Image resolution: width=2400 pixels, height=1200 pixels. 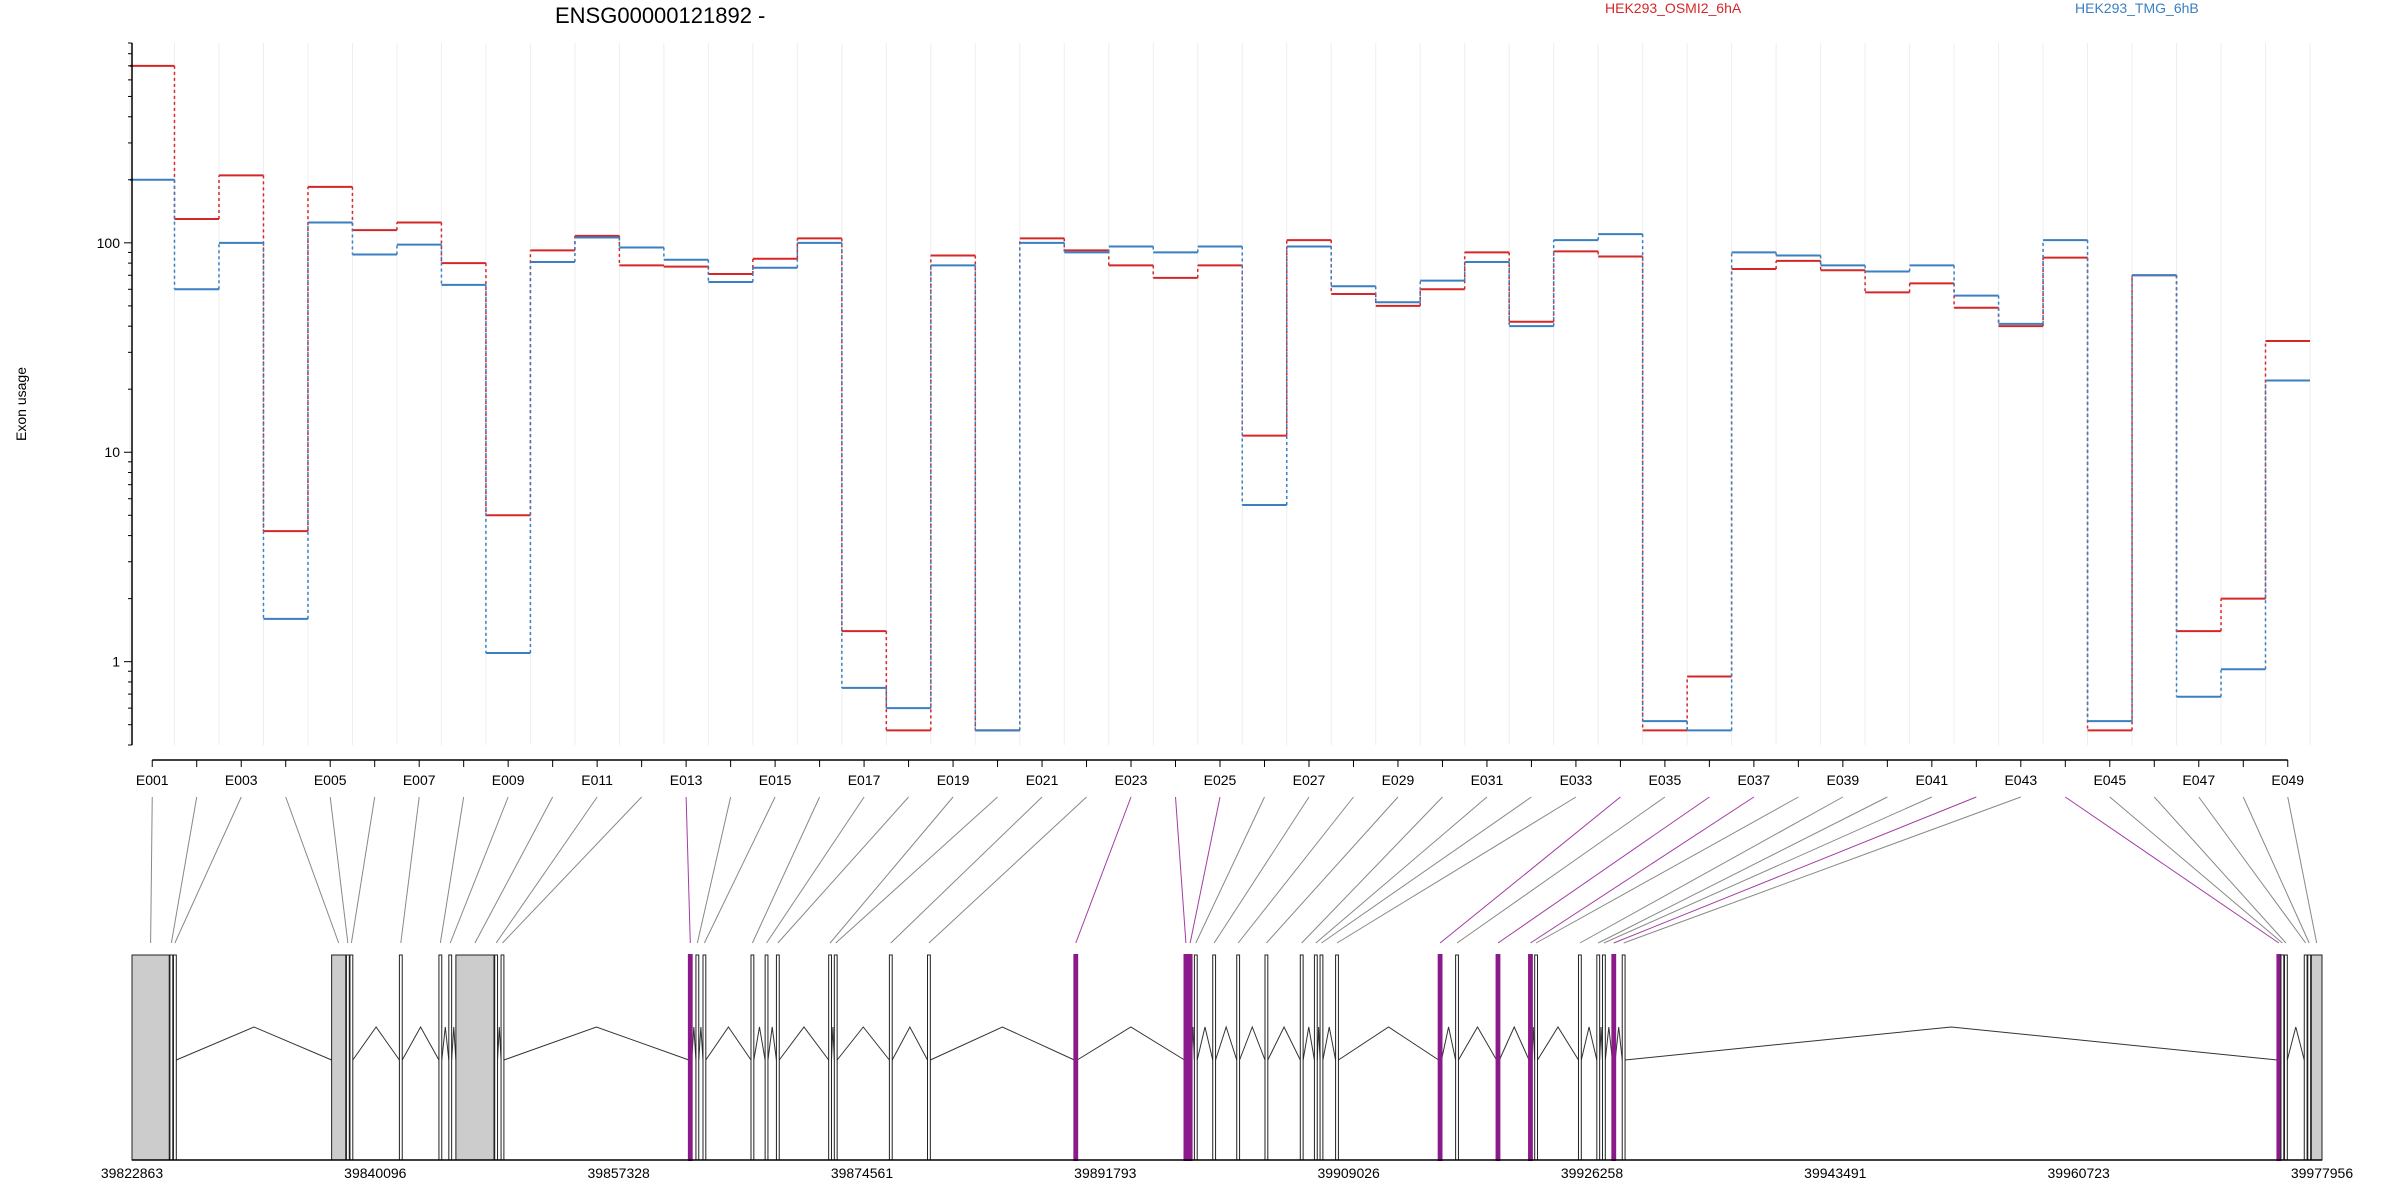 What do you see at coordinates (1592, 1173) in the screenshot?
I see `genomic-coordinate-label: 39926258` at bounding box center [1592, 1173].